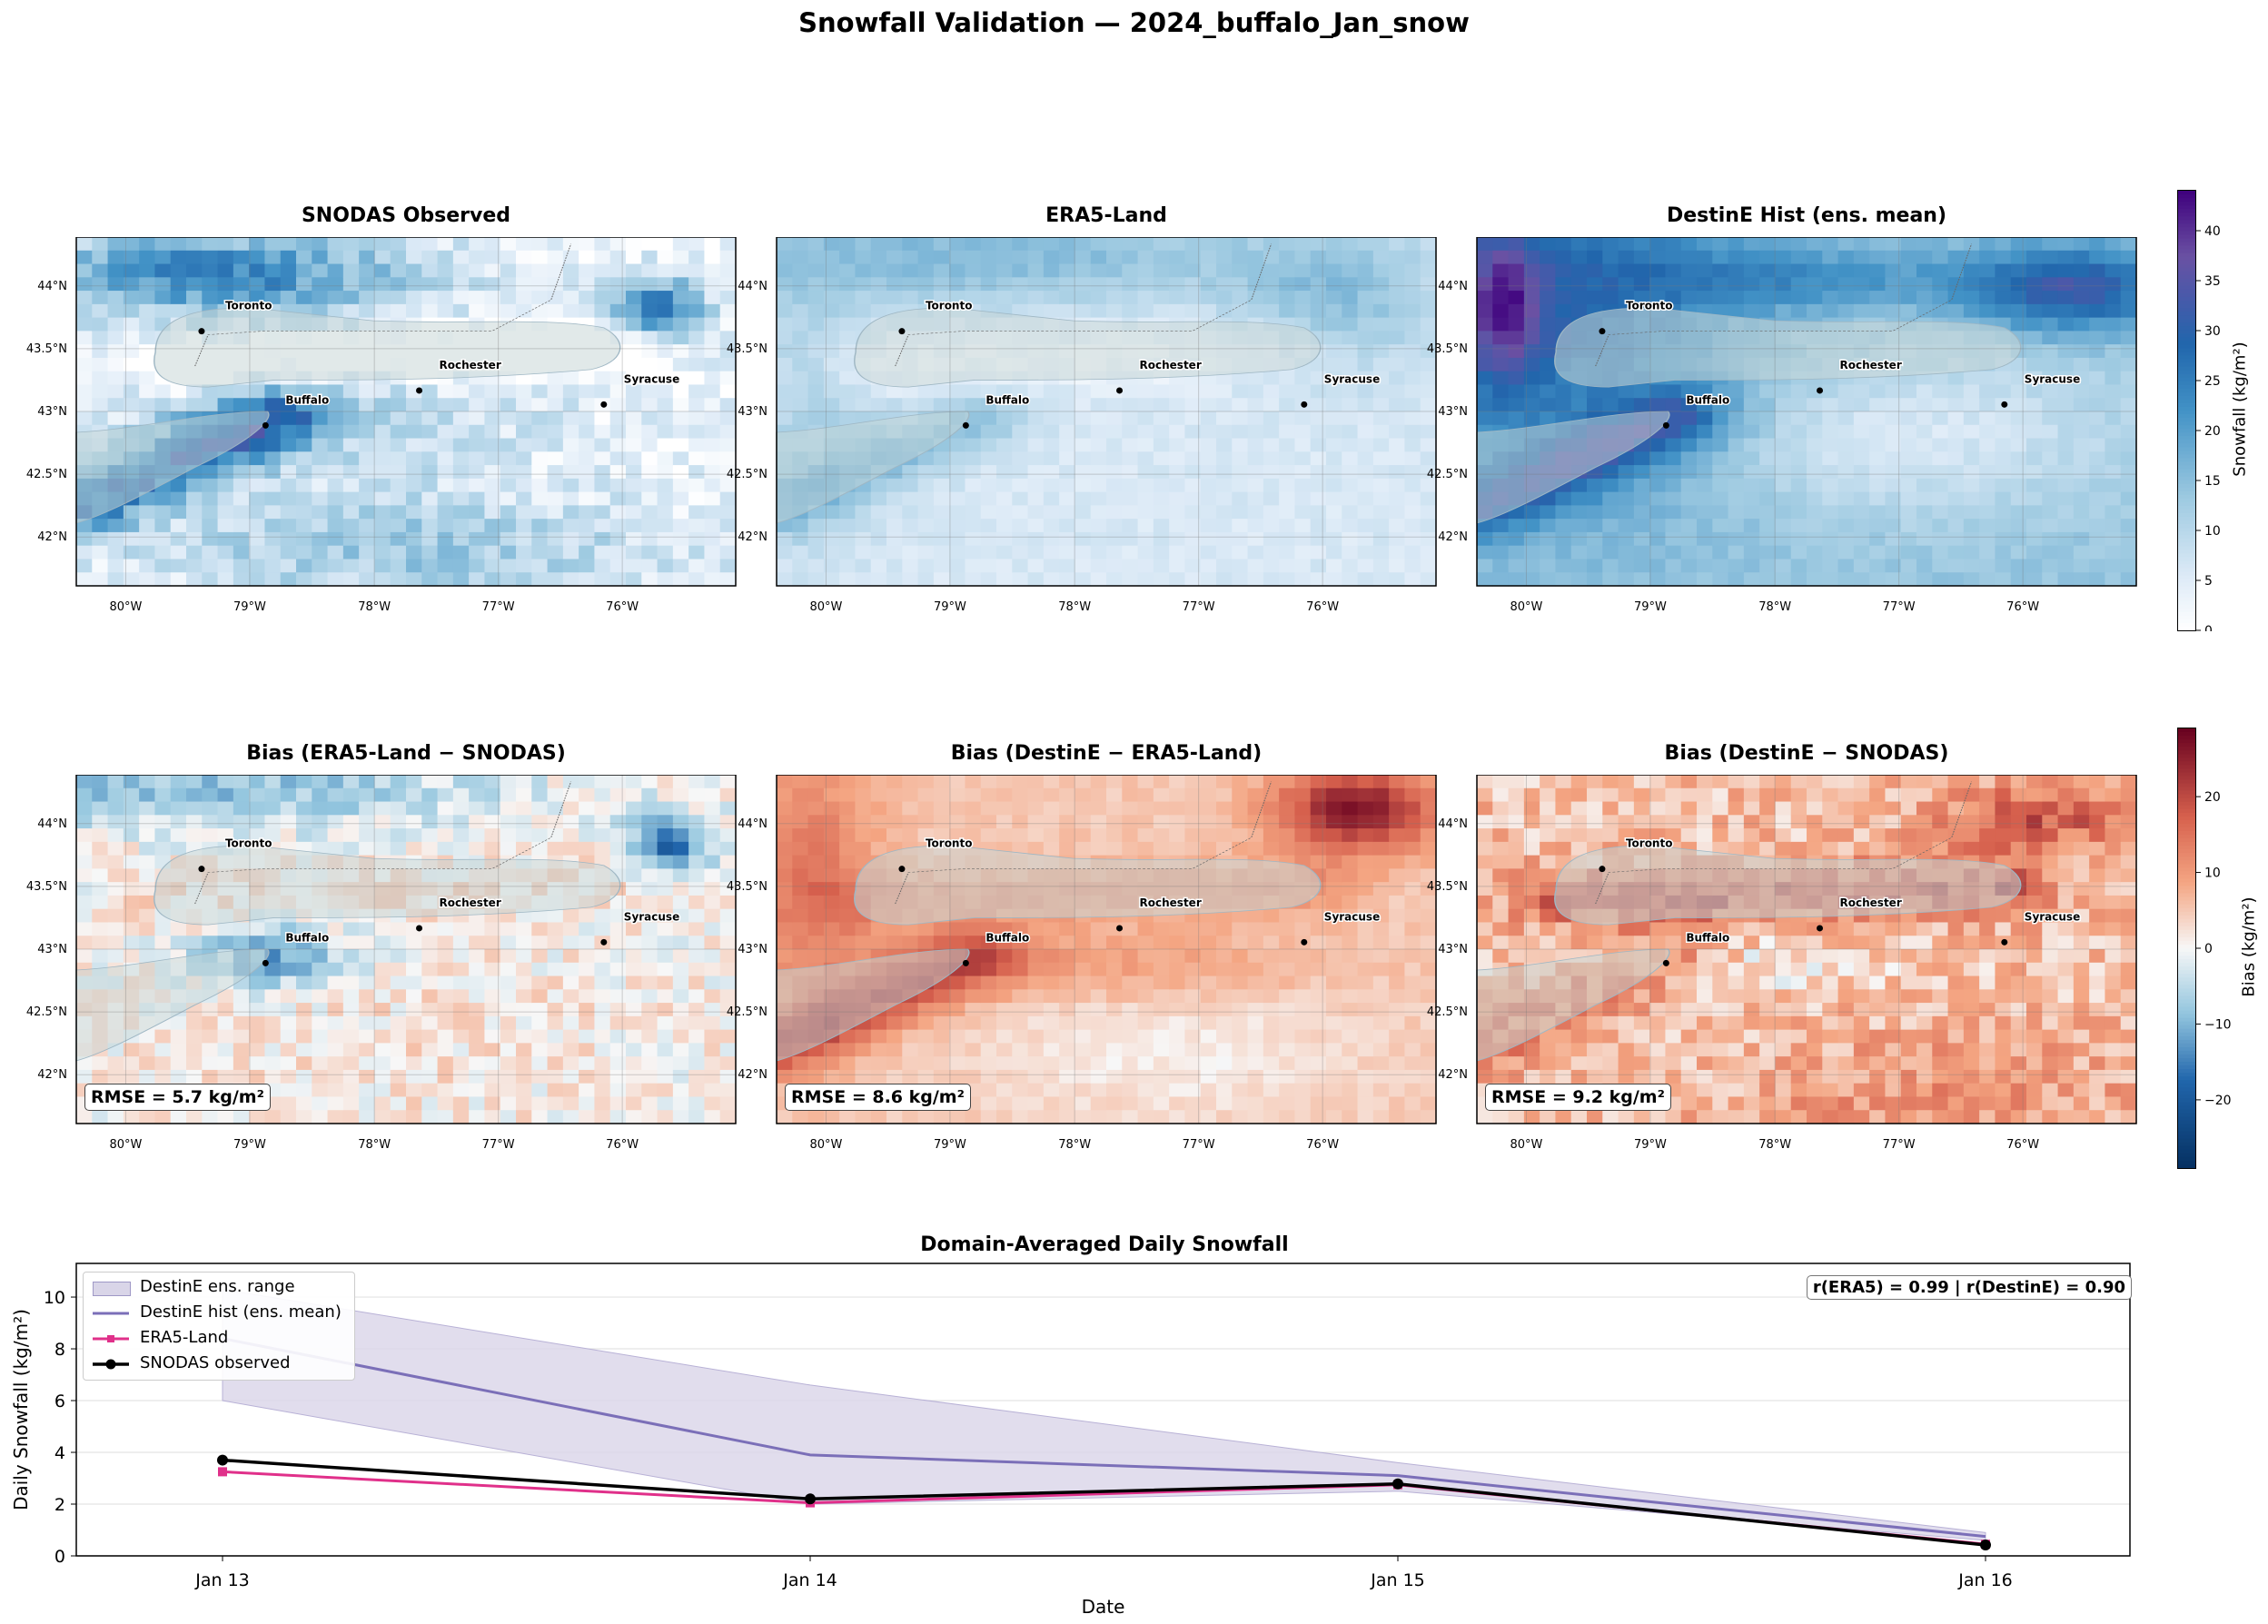  I want to click on colorbar-tick-label: 30, so click(2212, 331).